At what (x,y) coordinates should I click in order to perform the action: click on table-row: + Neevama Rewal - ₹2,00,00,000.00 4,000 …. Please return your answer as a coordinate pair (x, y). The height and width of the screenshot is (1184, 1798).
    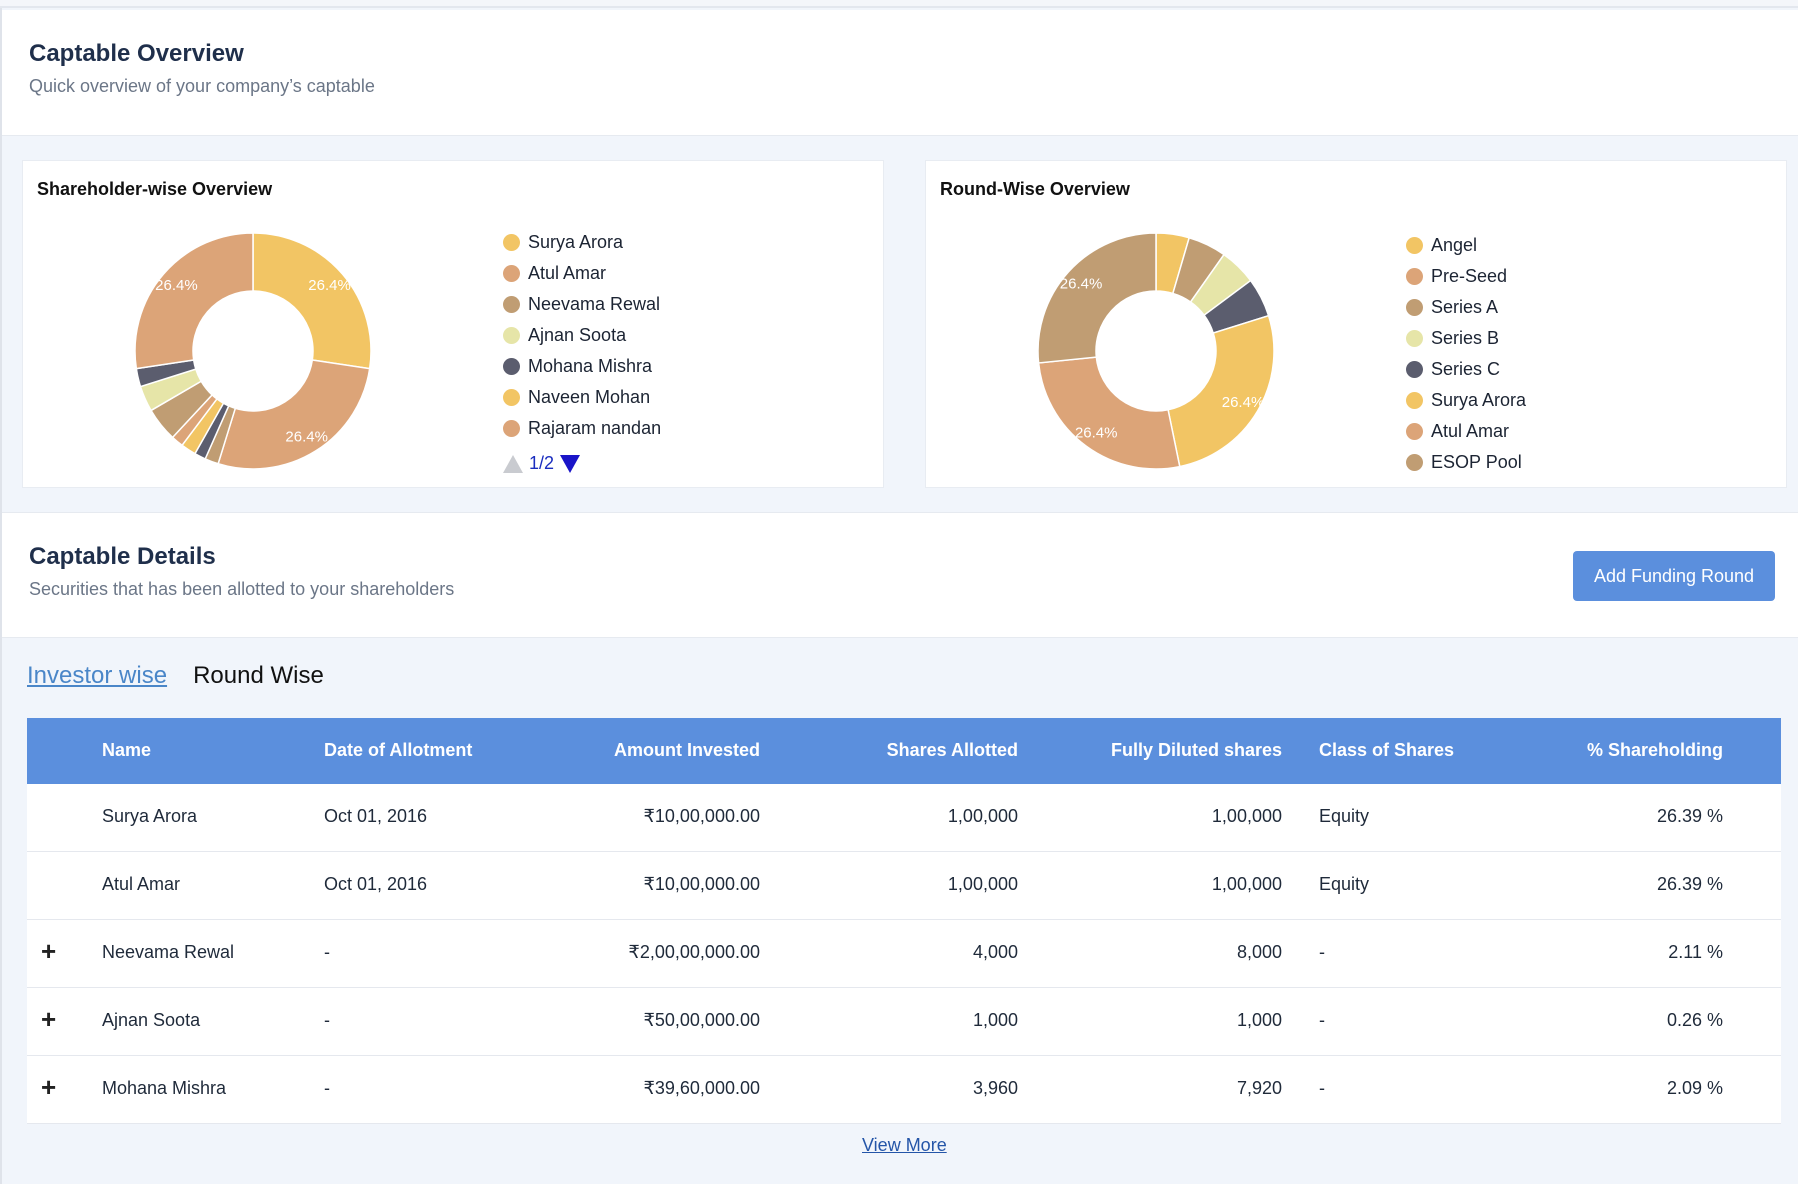
    Looking at the image, I should click on (904, 954).